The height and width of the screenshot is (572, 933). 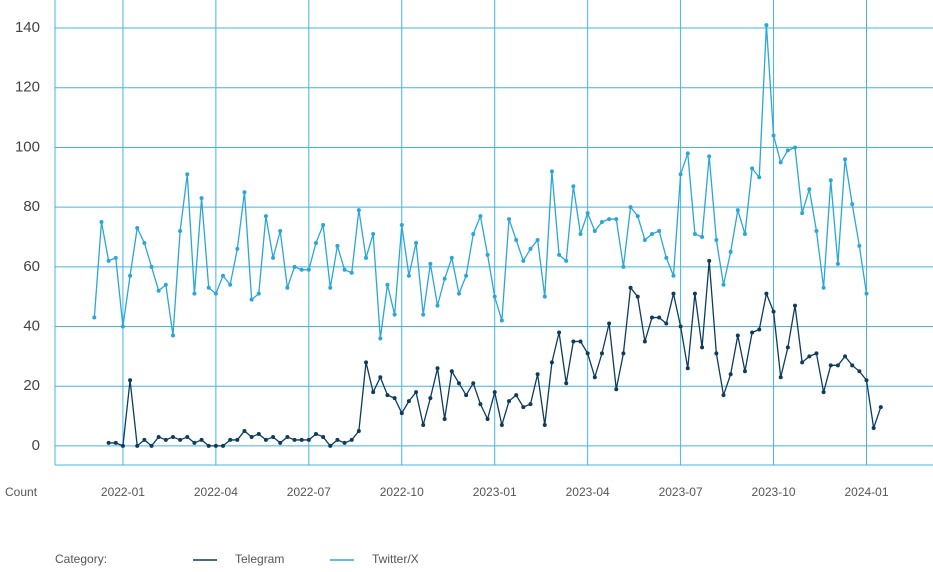 I want to click on y-tick-label: 80, so click(x=31, y=206).